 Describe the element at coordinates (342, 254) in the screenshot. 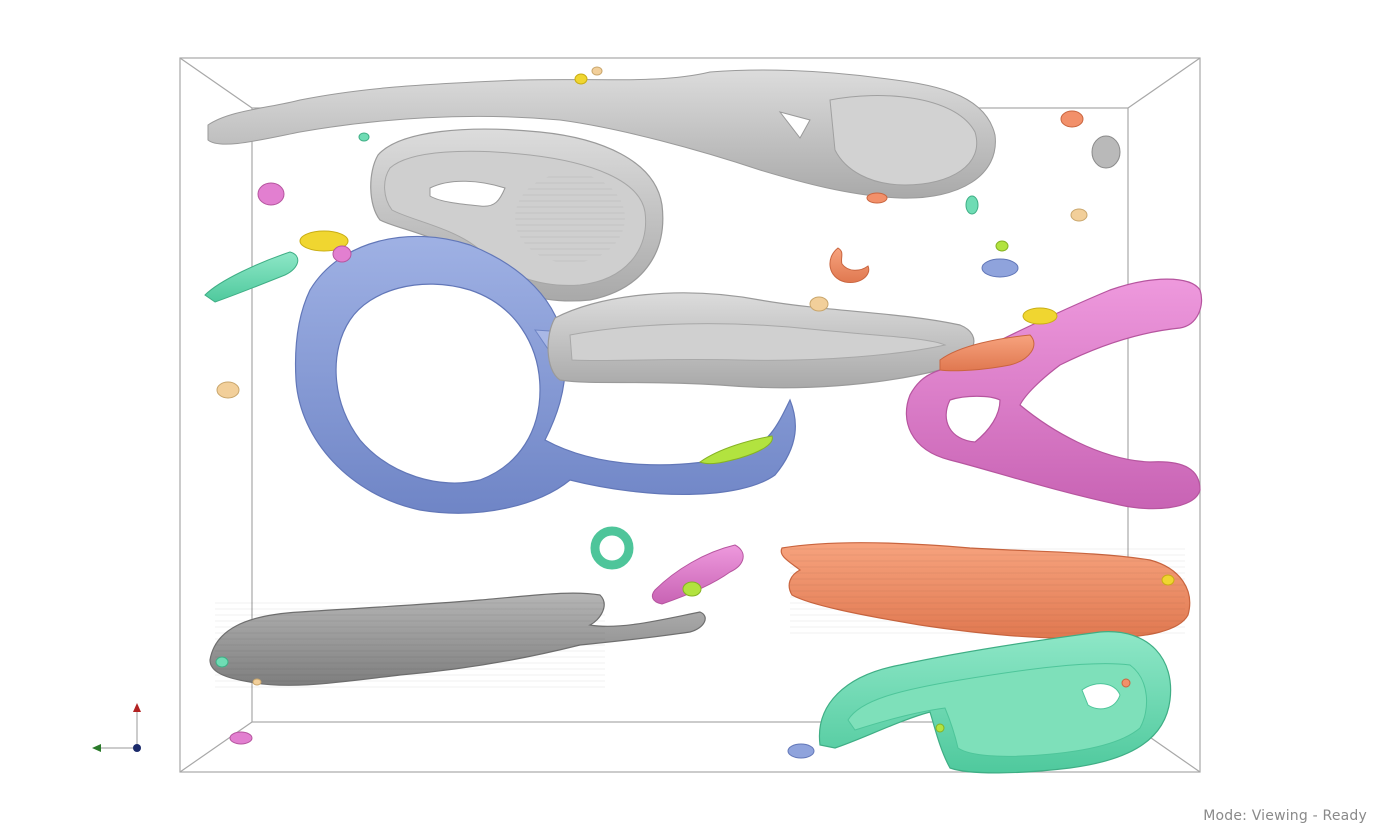

I see `pink-fragment-left-small` at that location.